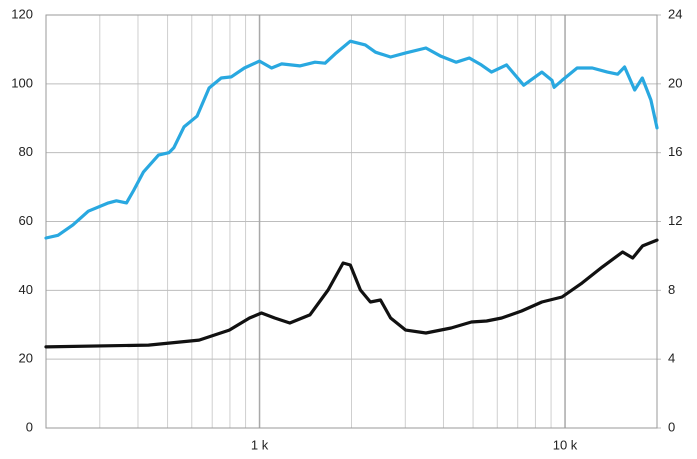  Describe the element at coordinates (671, 426) in the screenshot. I see `y2-tick-label: 0` at that location.